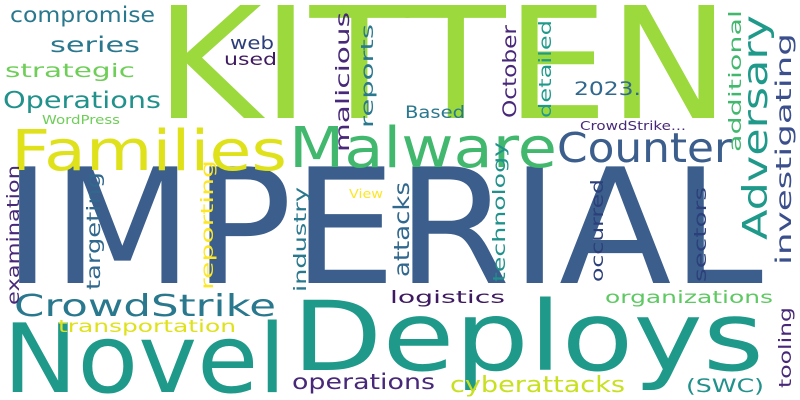  Describe the element at coordinates (423, 148) in the screenshot. I see `word-malware: Malware` at that location.